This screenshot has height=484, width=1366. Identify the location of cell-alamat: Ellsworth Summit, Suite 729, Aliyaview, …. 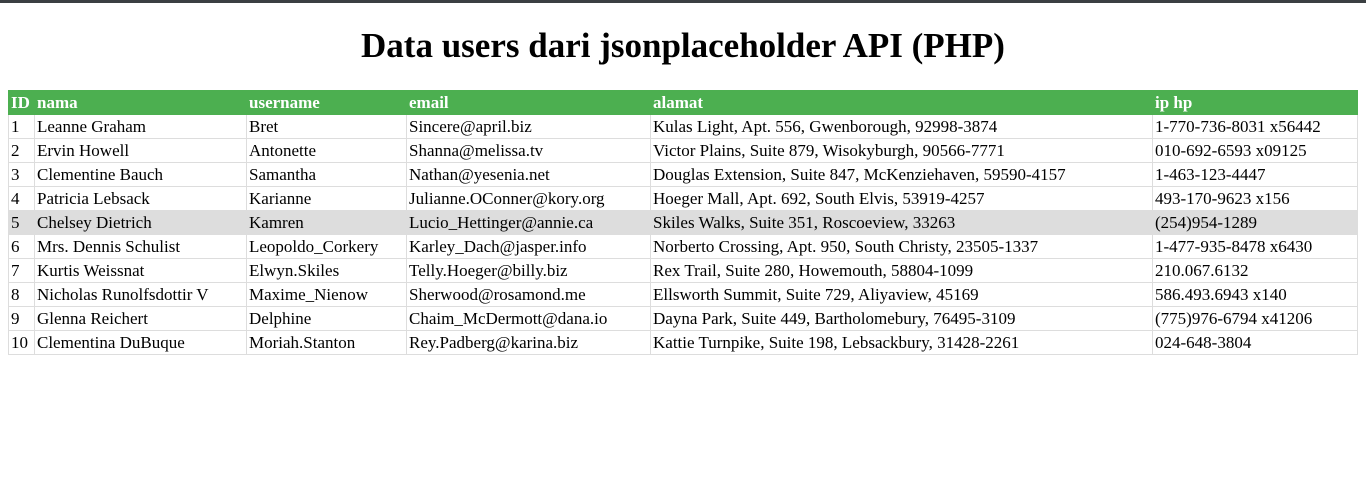
(901, 294).